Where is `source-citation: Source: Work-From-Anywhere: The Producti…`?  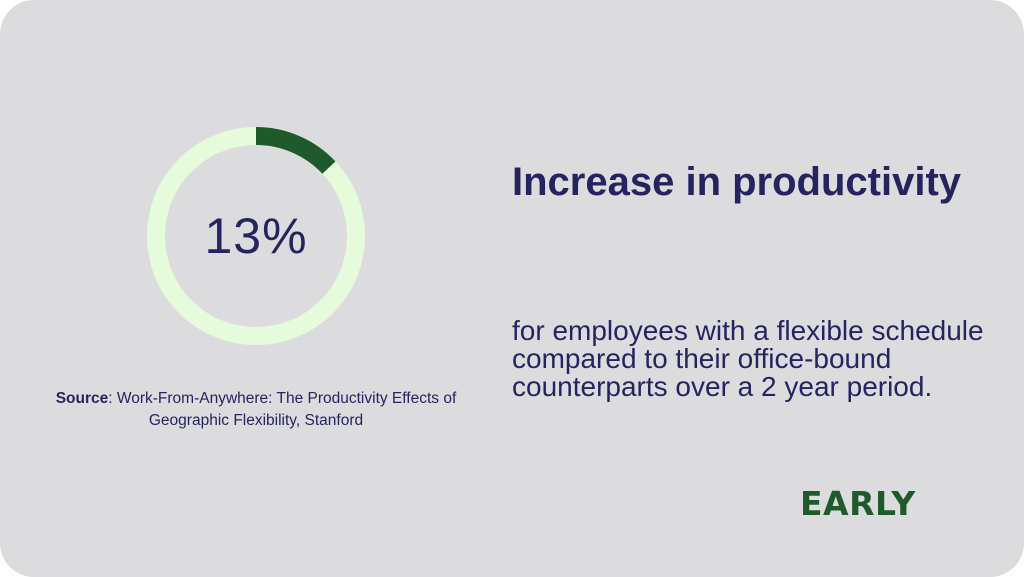
source-citation: Source: Work-From-Anywhere: The Producti… is located at coordinates (256, 410).